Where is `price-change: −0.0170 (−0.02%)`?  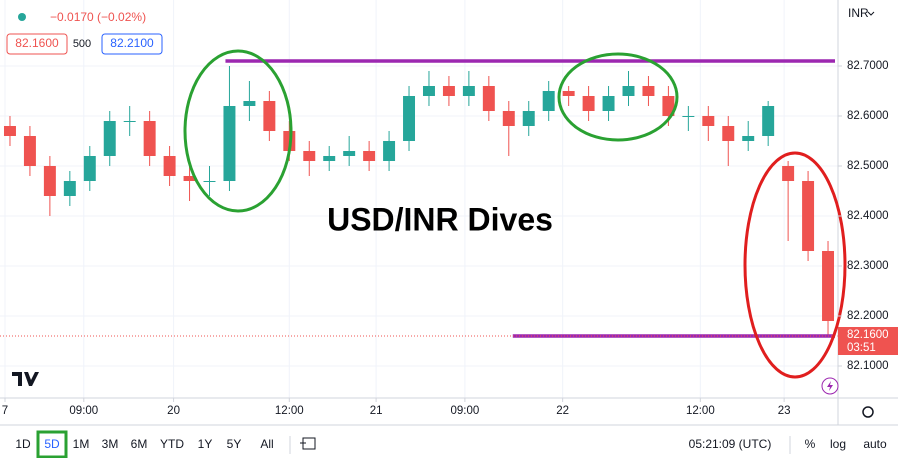 price-change: −0.0170 (−0.02%) is located at coordinates (98, 17).